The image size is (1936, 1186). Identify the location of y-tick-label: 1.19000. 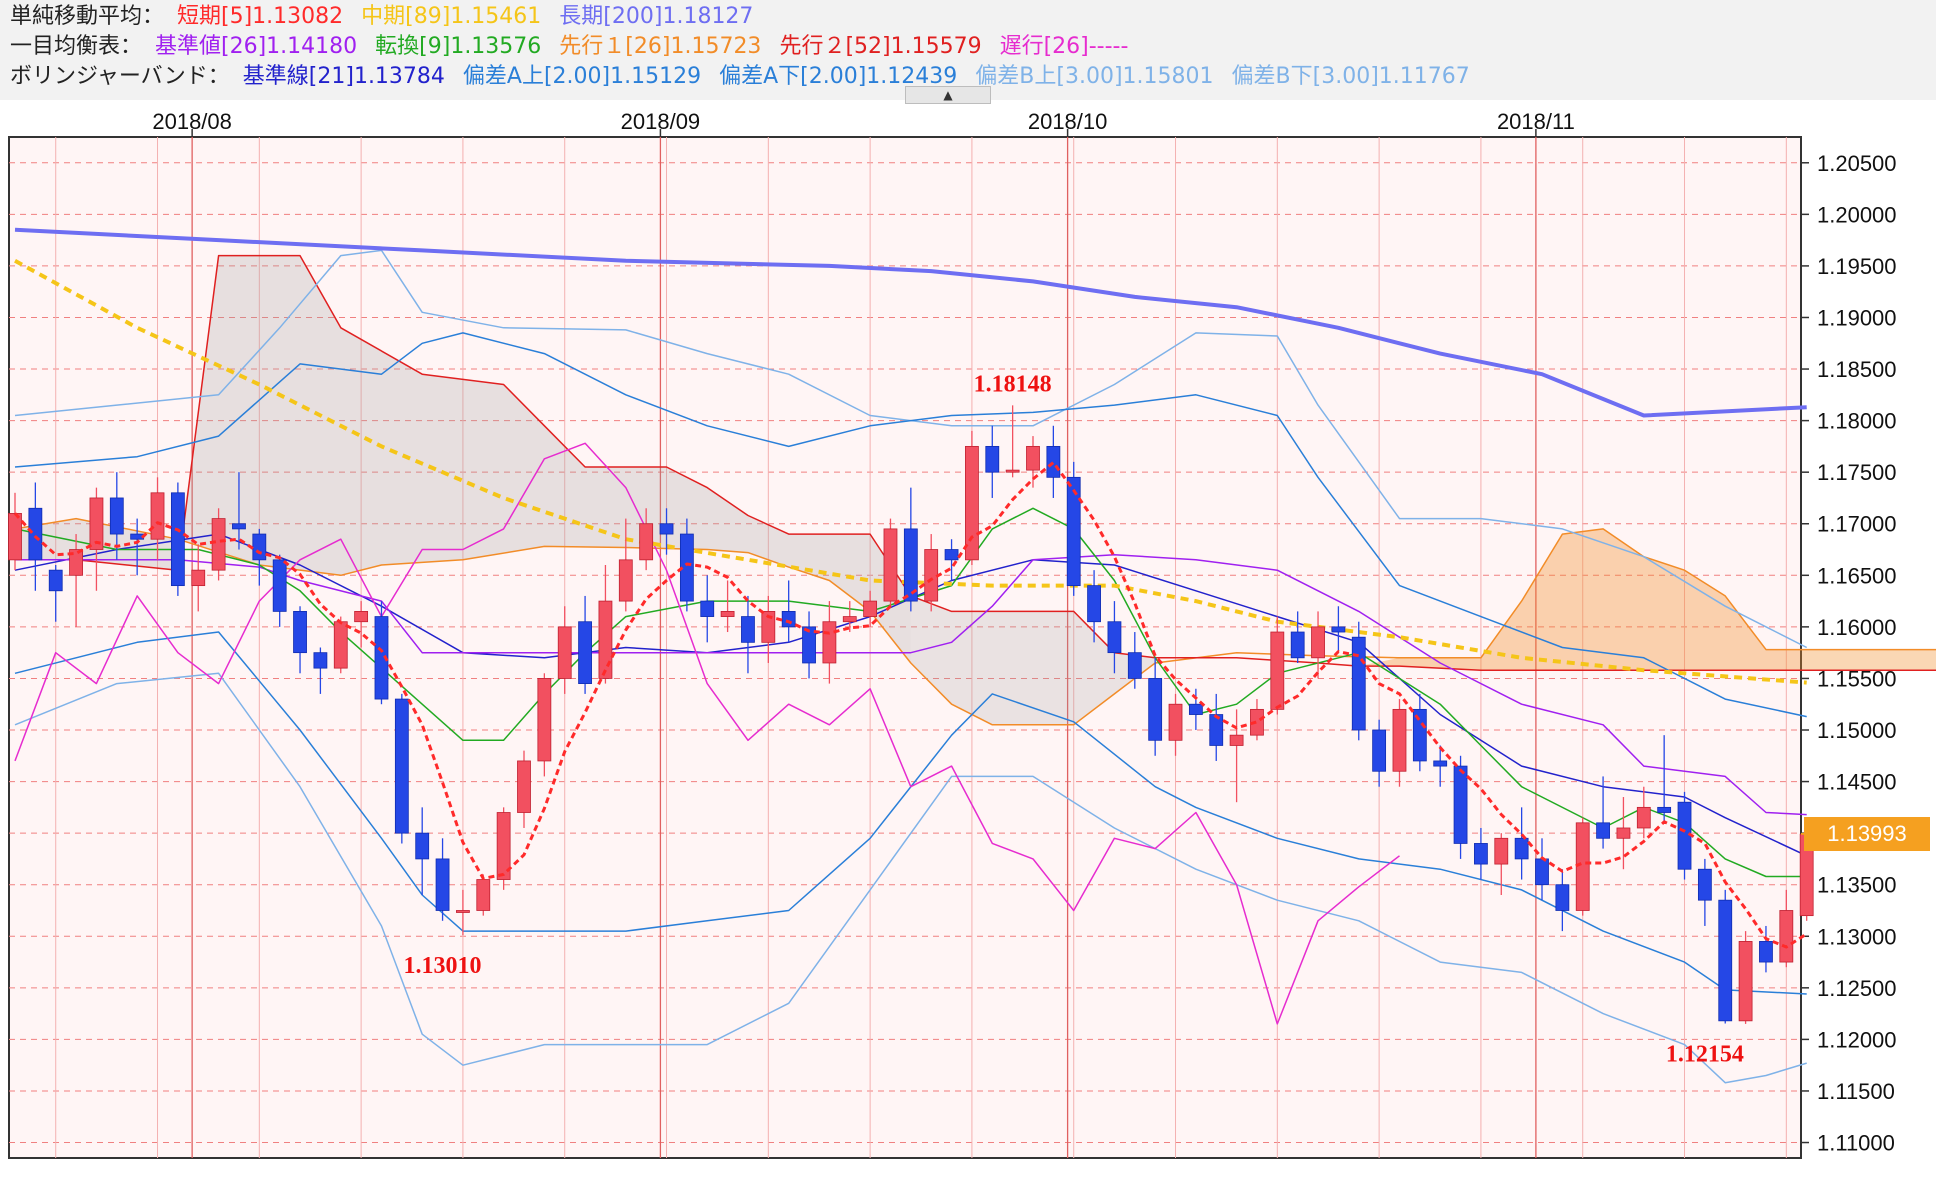
(1857, 317).